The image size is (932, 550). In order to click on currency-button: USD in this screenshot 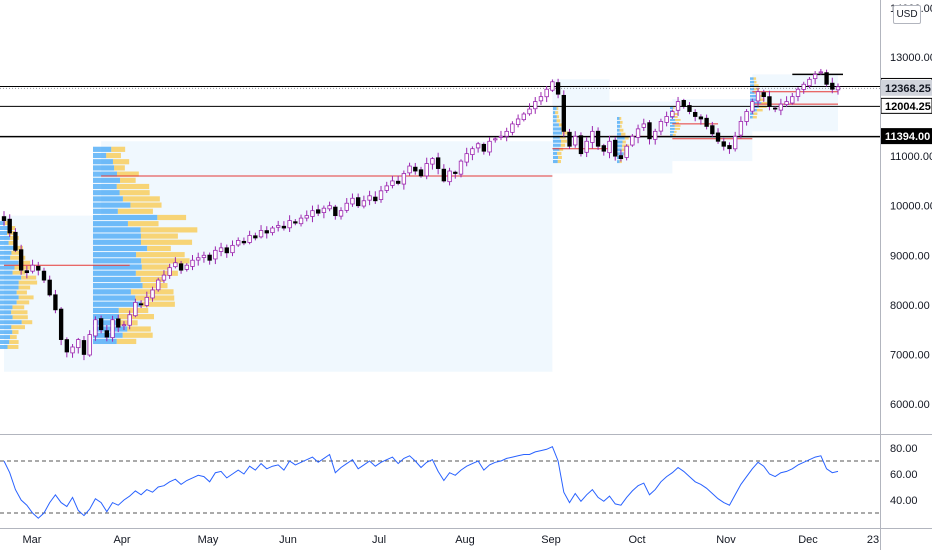, I will do `click(907, 14)`.